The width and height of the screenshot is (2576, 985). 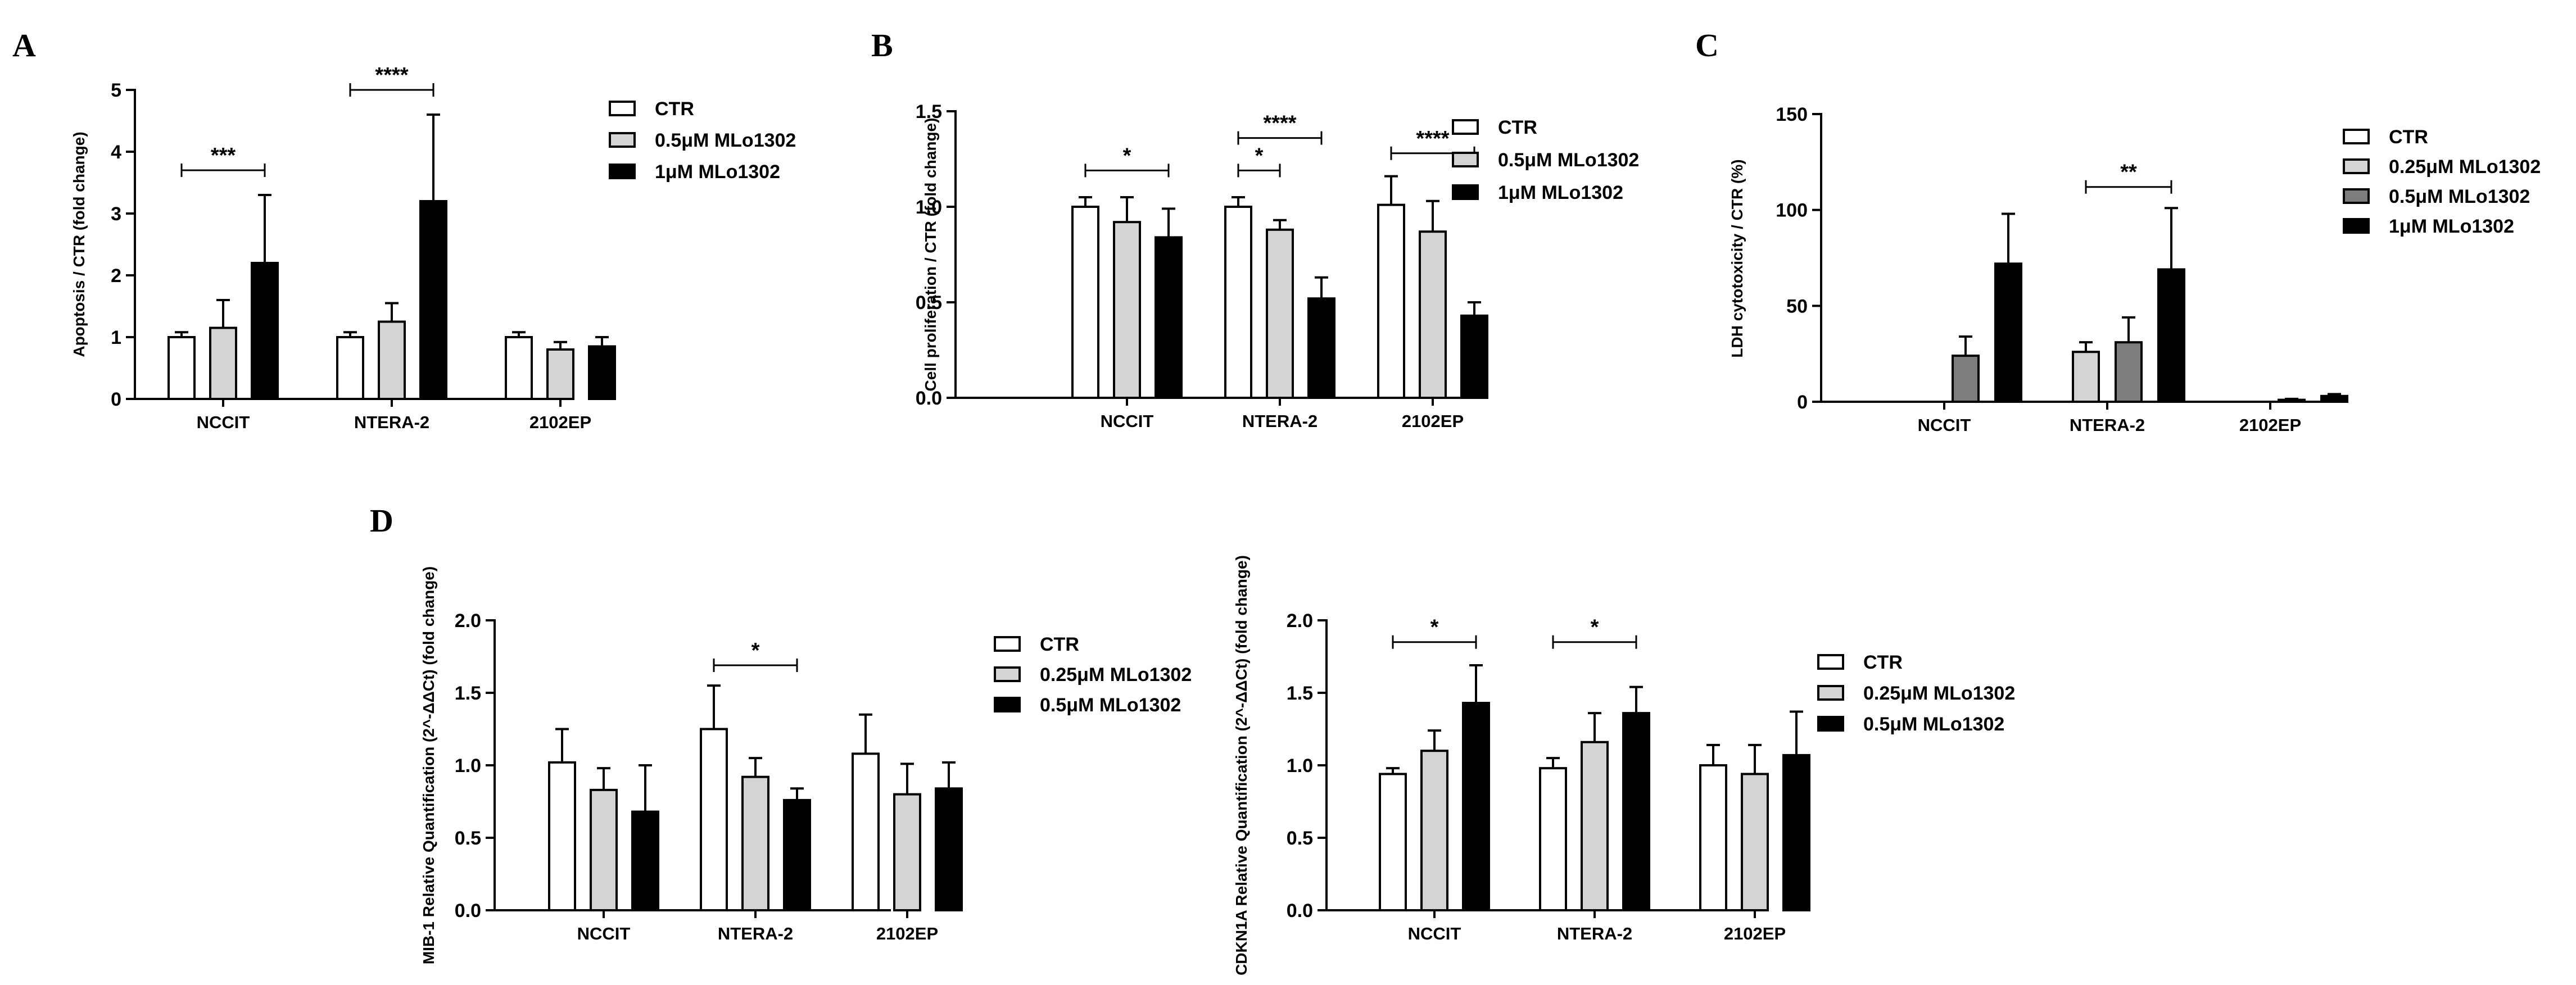 I want to click on panel-letter-b: B, so click(x=882, y=45).